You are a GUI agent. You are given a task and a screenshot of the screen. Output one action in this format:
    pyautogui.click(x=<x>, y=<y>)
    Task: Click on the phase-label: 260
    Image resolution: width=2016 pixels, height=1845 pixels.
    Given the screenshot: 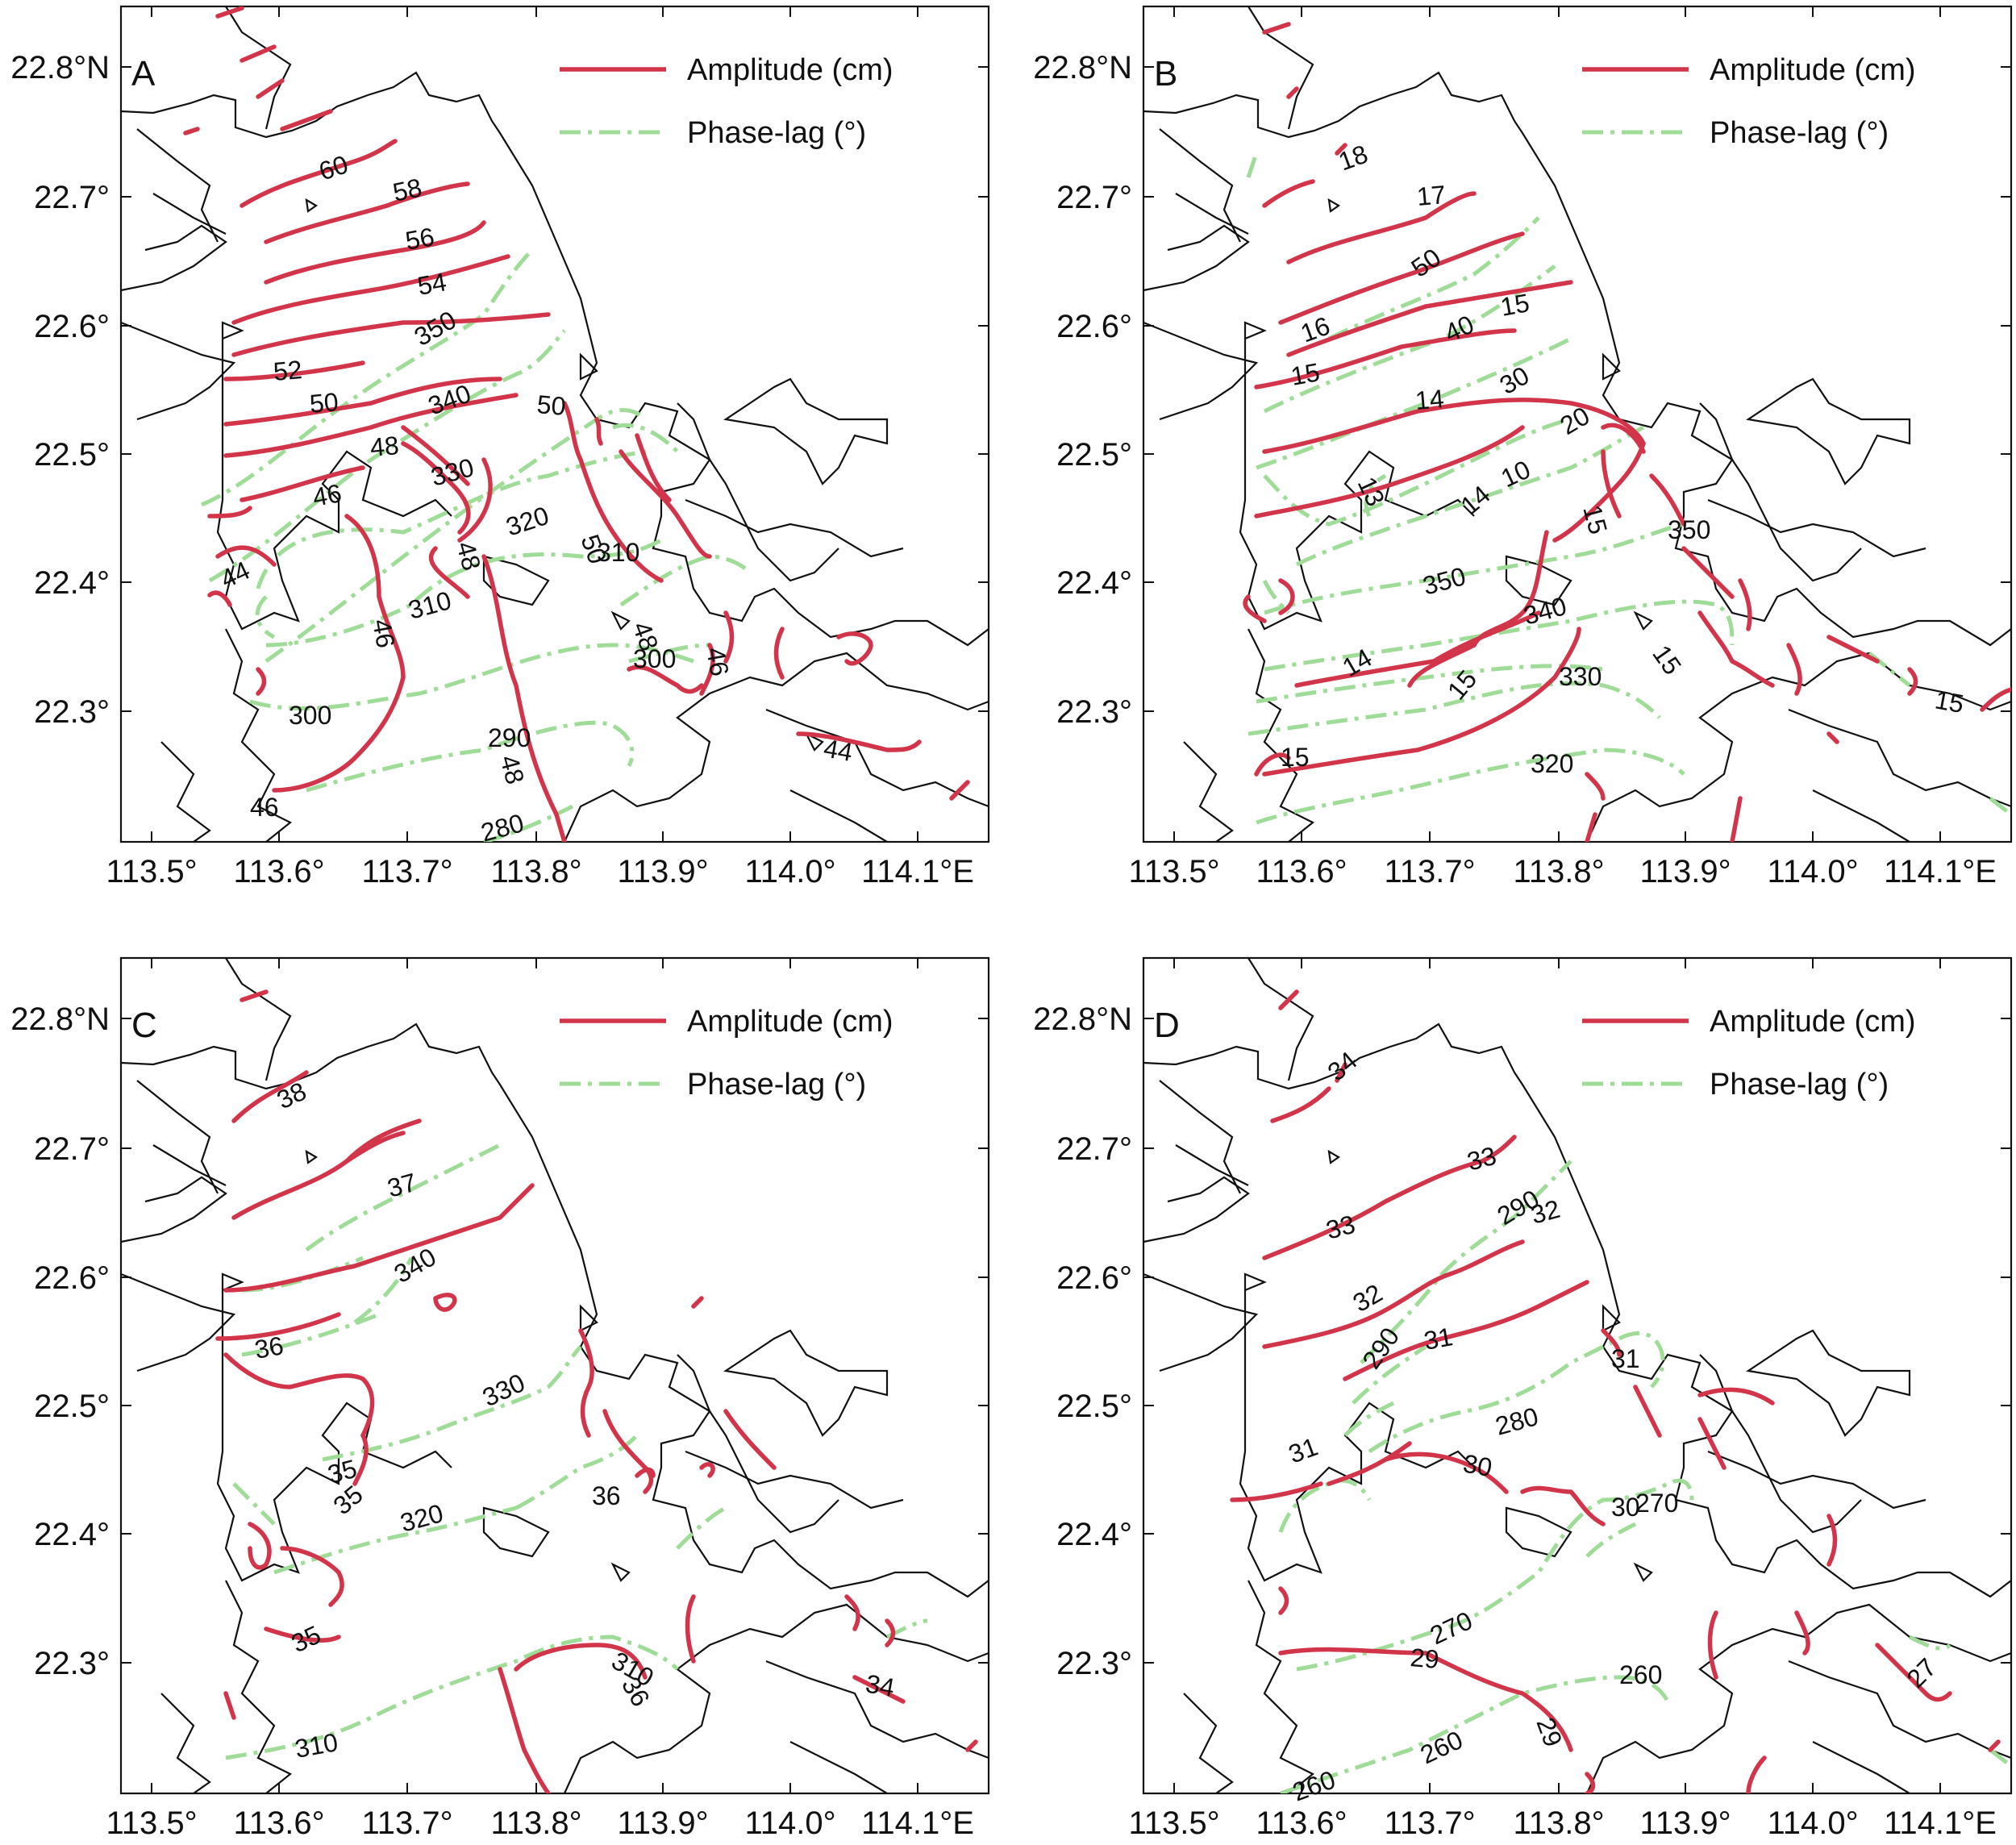 What is the action you would take?
    pyautogui.click(x=1641, y=1675)
    